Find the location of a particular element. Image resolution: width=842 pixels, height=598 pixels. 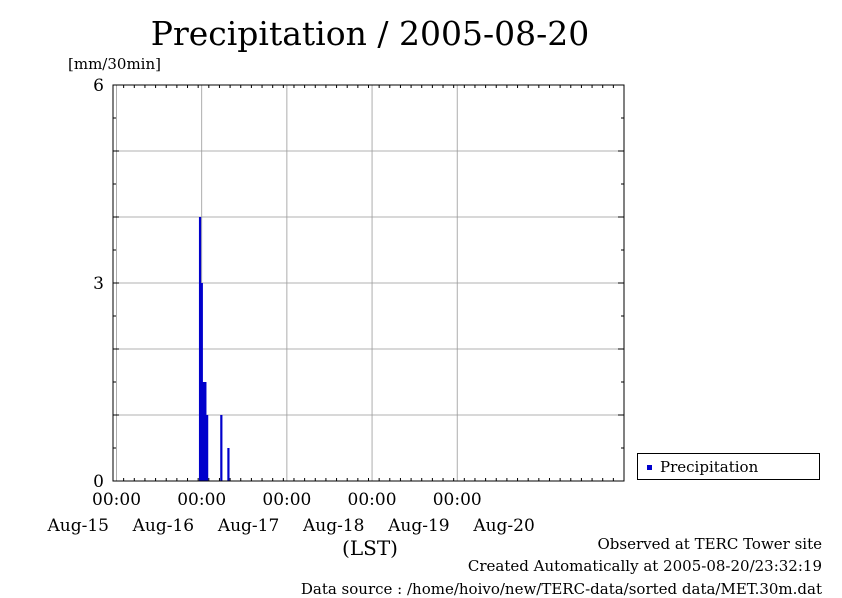

legend-label: Precipitation is located at coordinates (709, 467).